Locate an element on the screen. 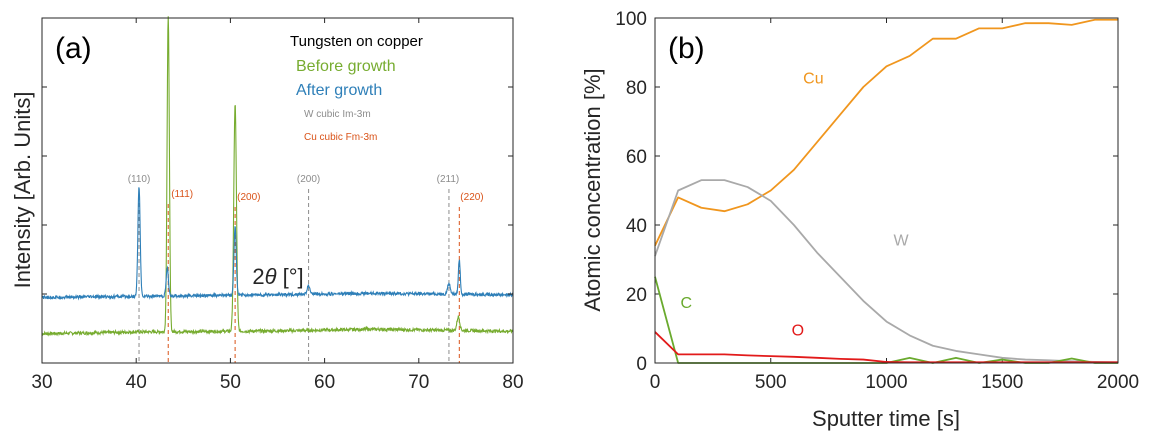  reflection-label: (220) is located at coordinates (471, 197).